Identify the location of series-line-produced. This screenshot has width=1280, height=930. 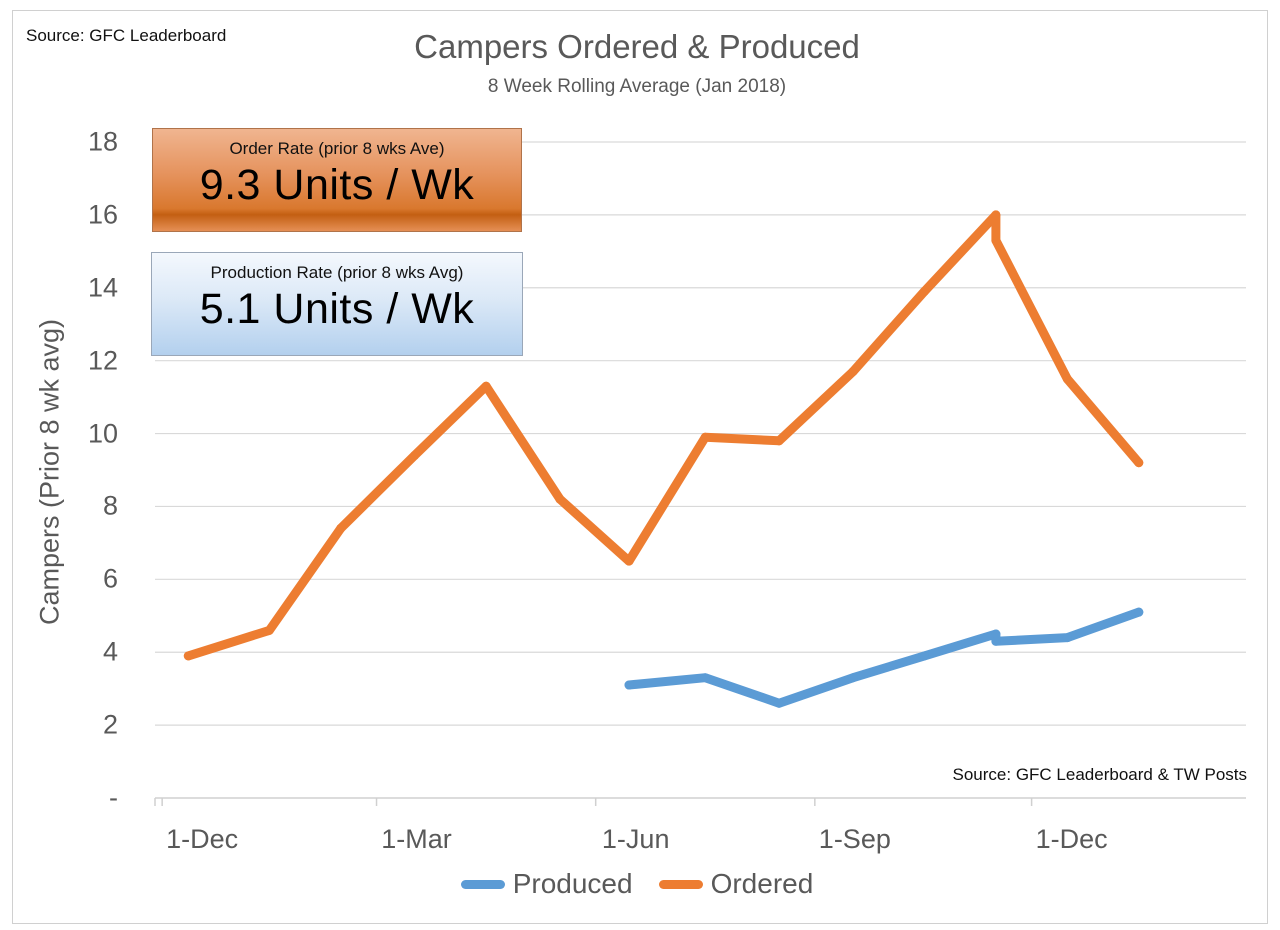
(884, 657).